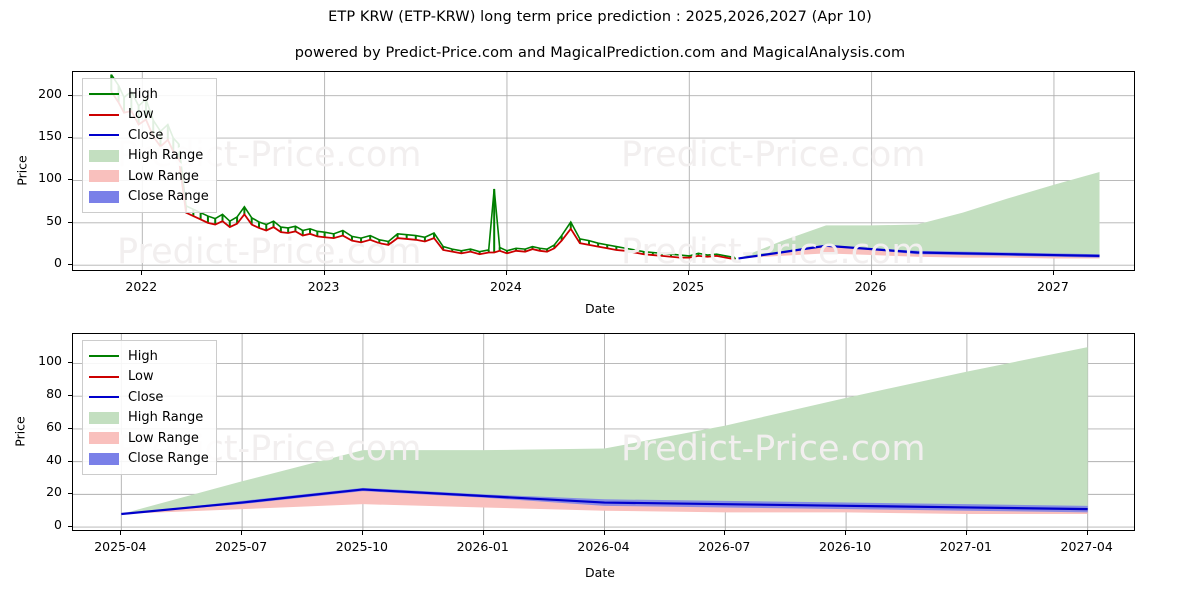 Image resolution: width=1200 pixels, height=600 pixels. What do you see at coordinates (603, 546) in the screenshot?
I see `x-tick-label: 2026-04` at bounding box center [603, 546].